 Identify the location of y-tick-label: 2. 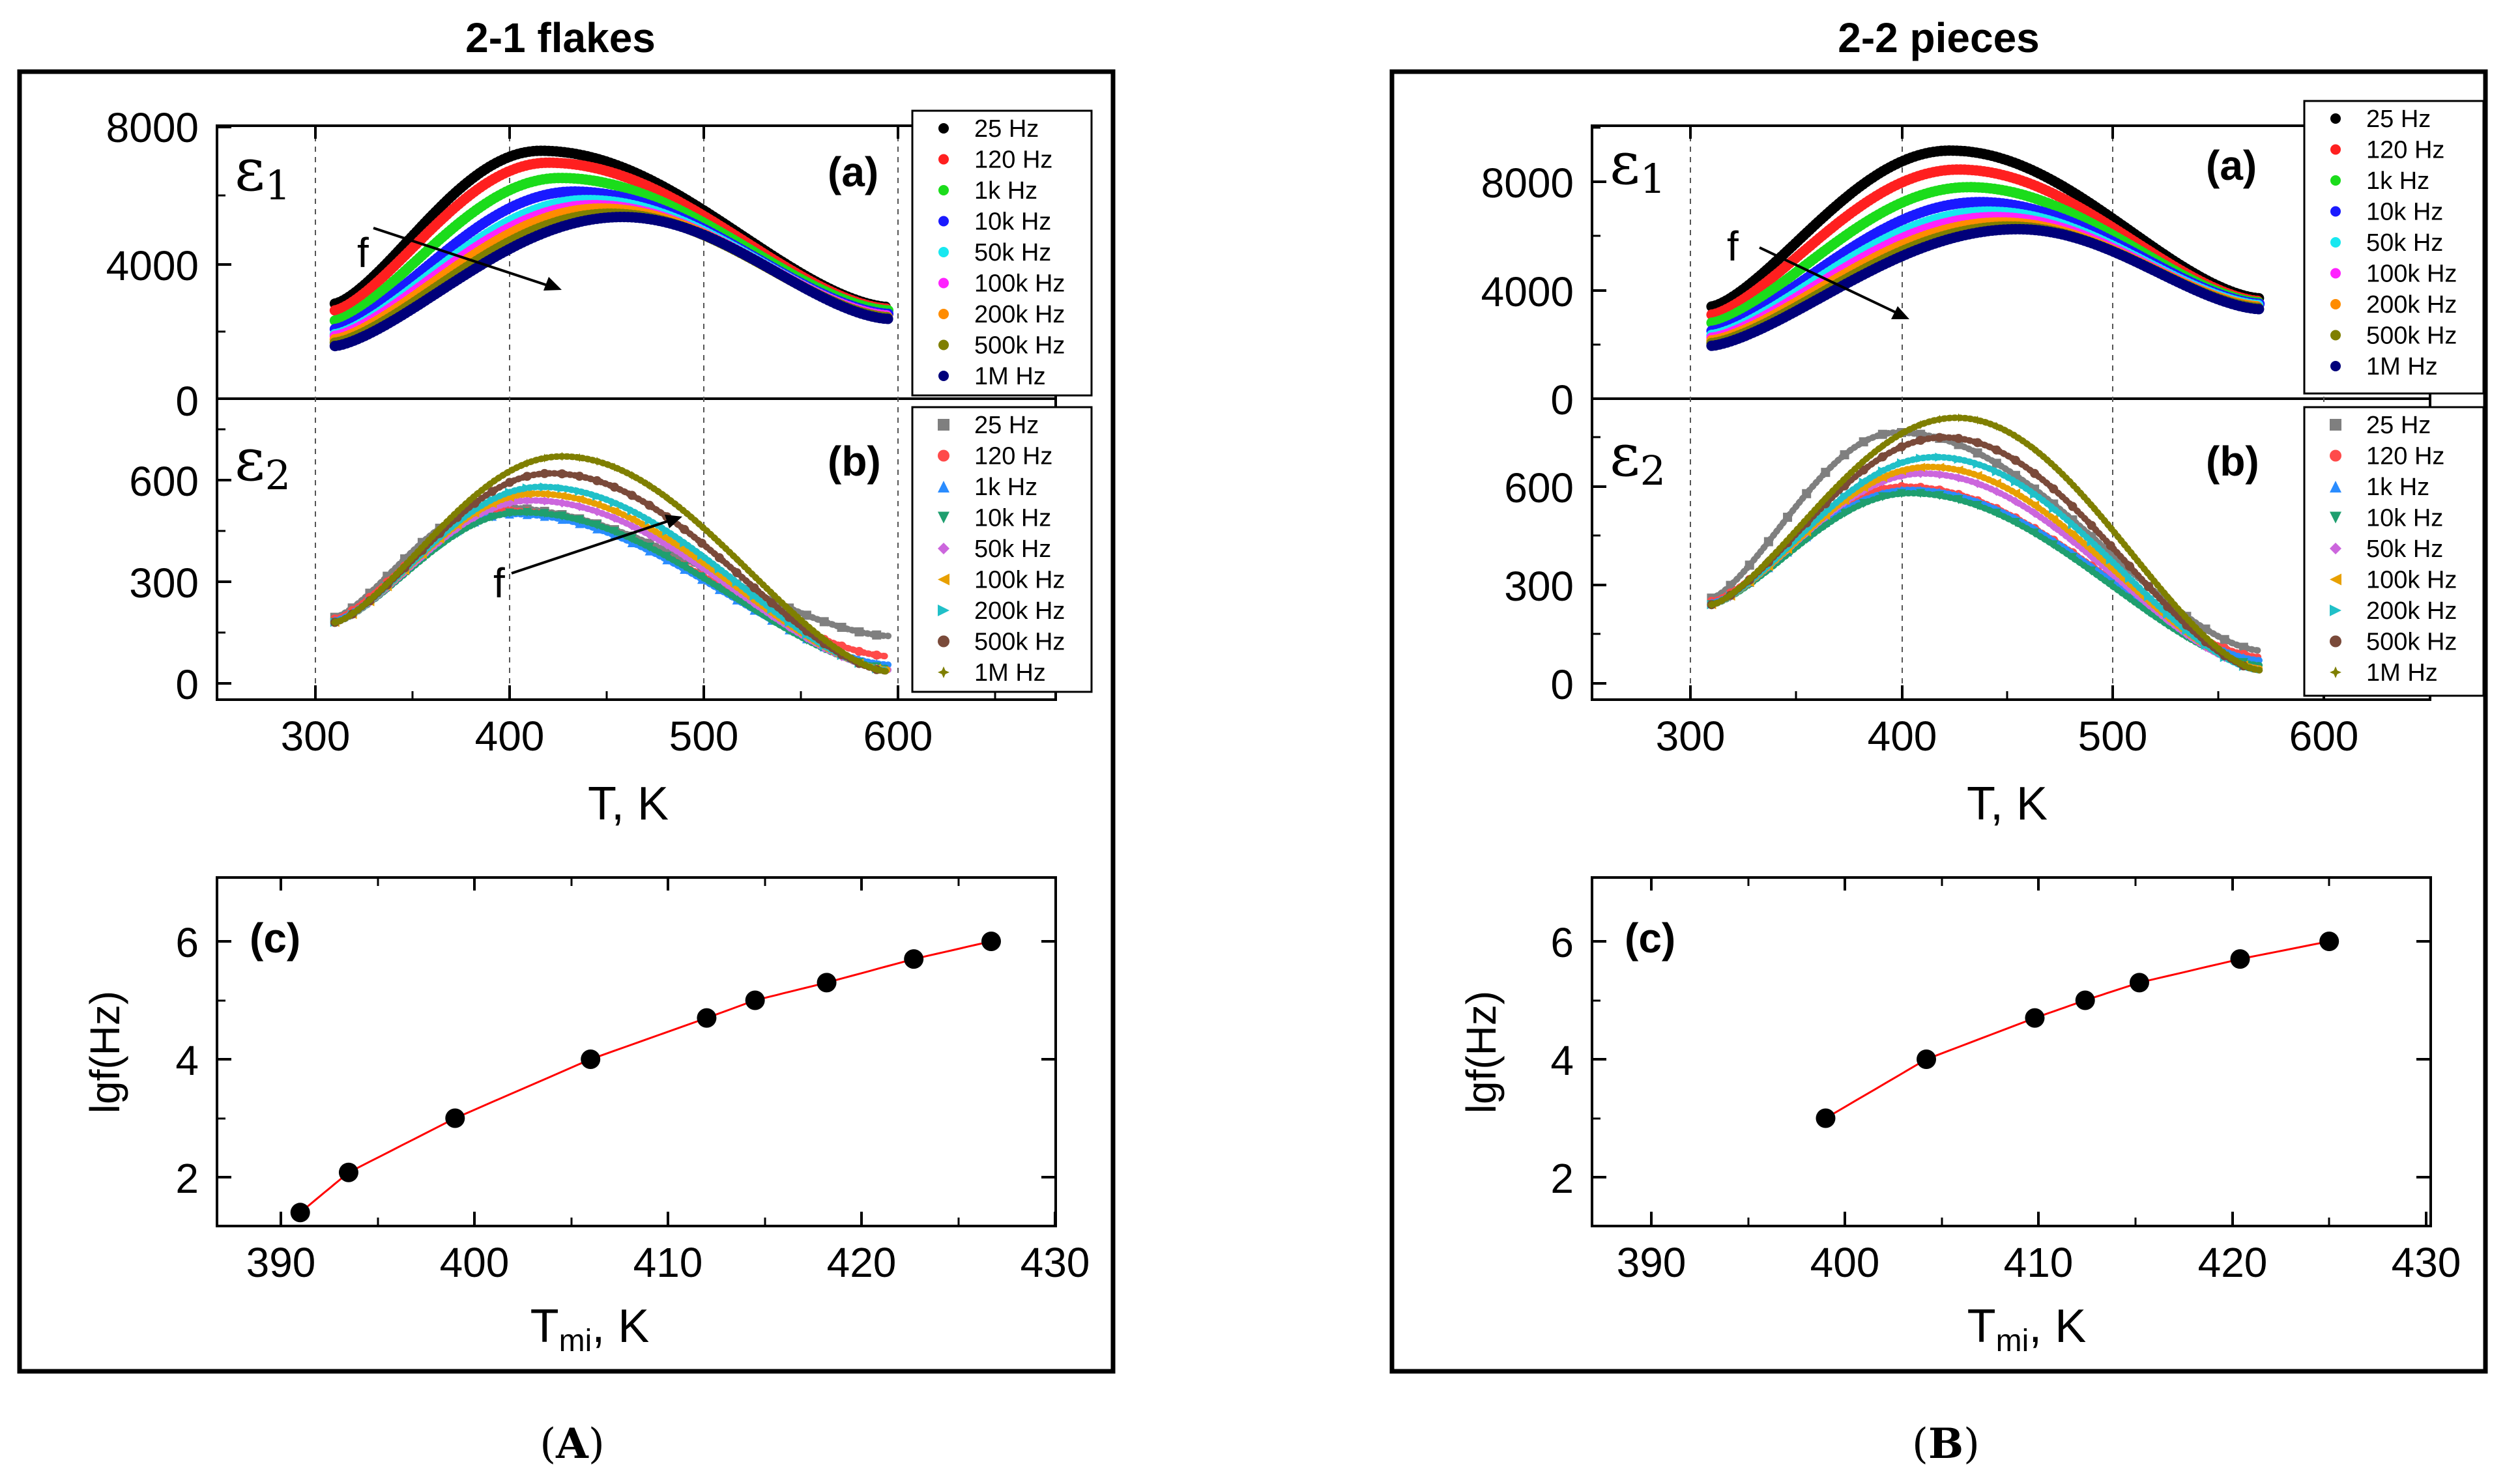
(187, 1178).